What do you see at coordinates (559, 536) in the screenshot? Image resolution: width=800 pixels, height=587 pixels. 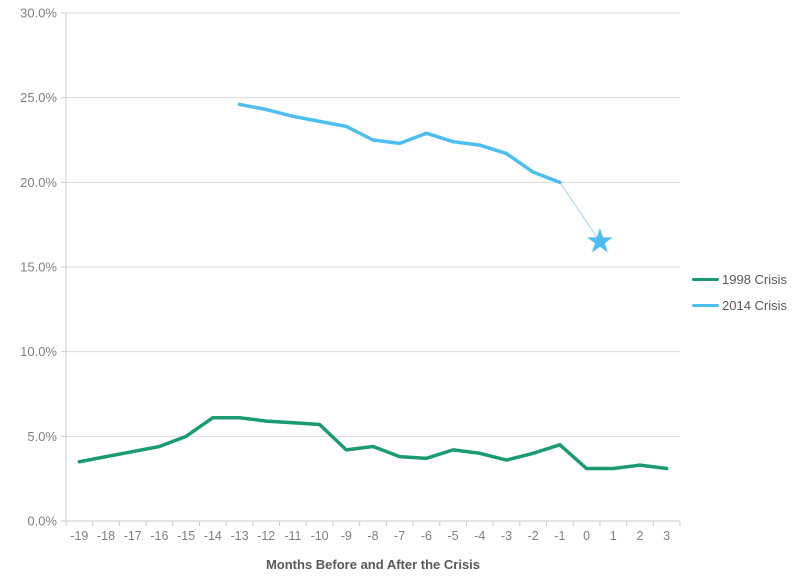 I see `x-axis-label: -1` at bounding box center [559, 536].